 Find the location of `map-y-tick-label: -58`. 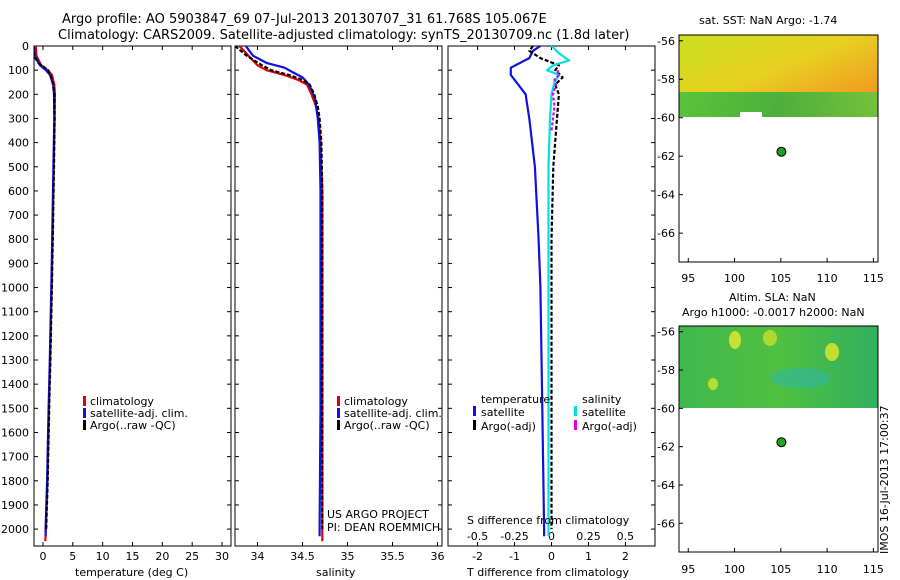

map-y-tick-label: -58 is located at coordinates (666, 370).